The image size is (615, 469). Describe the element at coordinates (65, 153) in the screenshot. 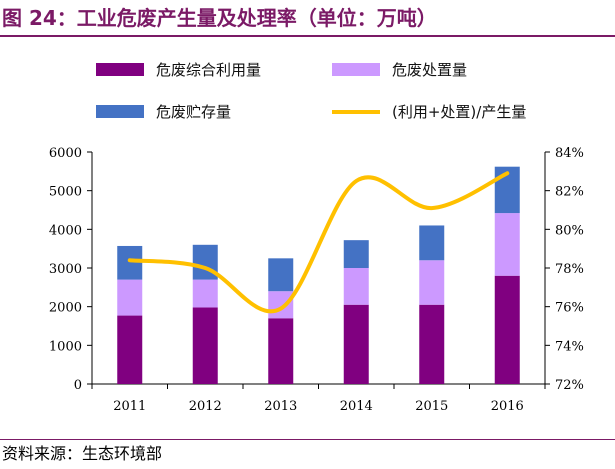

I see `y-left-tick-label: 6000` at that location.